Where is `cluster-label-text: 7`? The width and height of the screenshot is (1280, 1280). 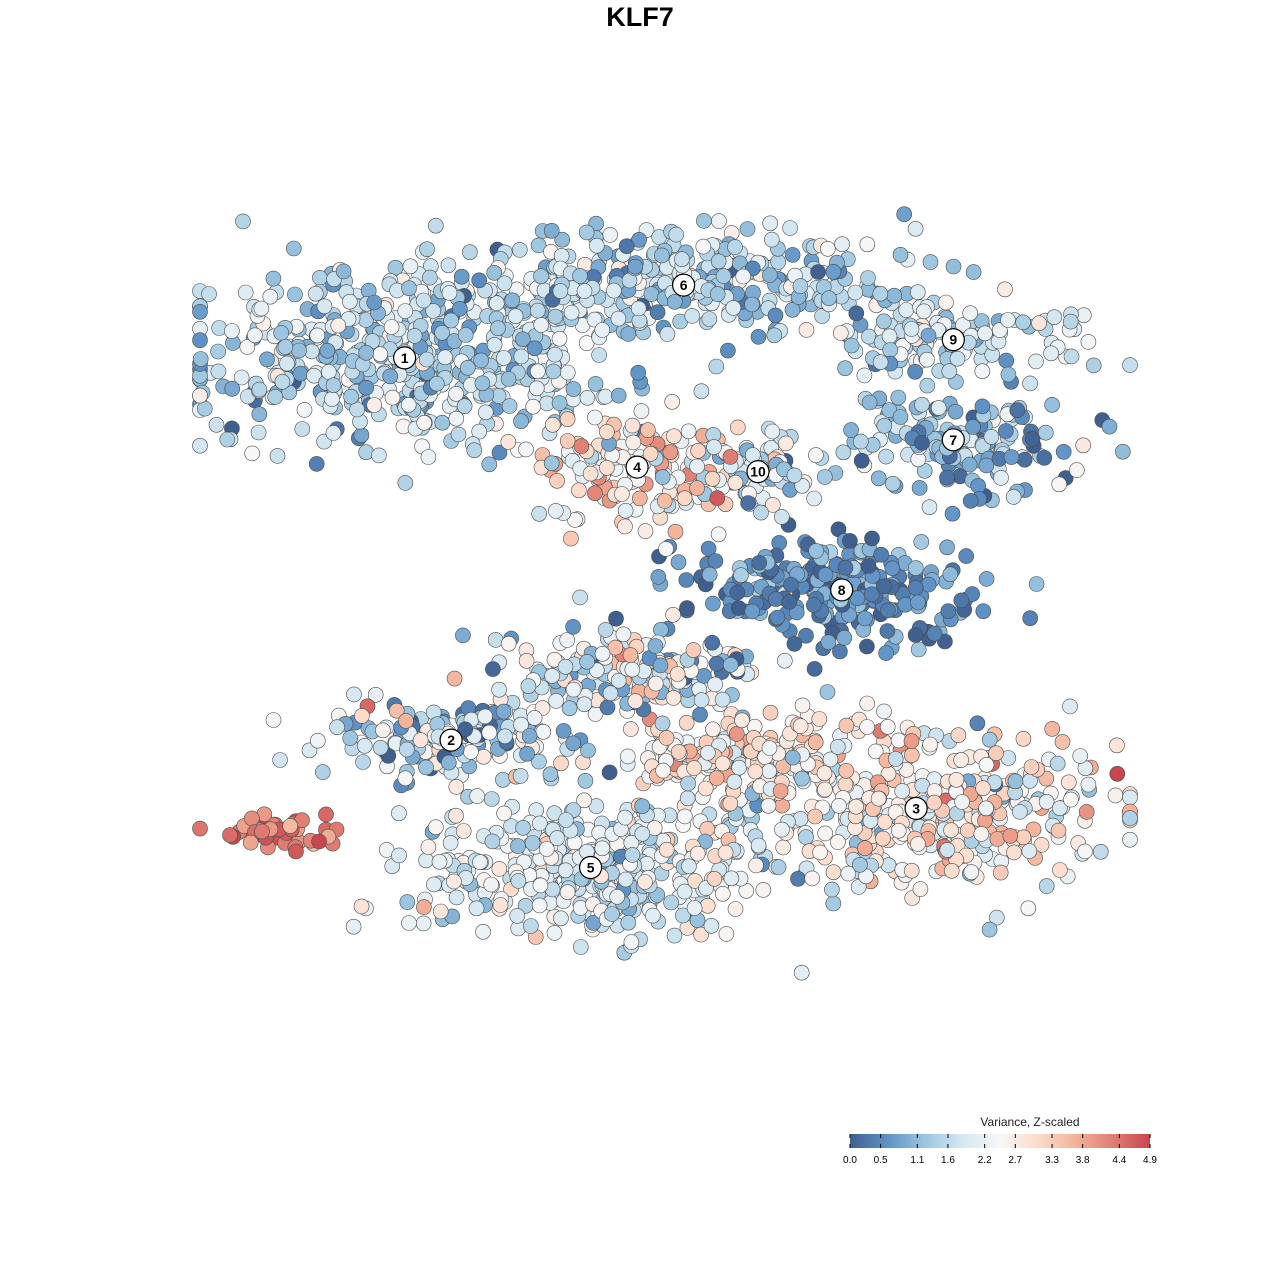 cluster-label-text: 7 is located at coordinates (953, 440).